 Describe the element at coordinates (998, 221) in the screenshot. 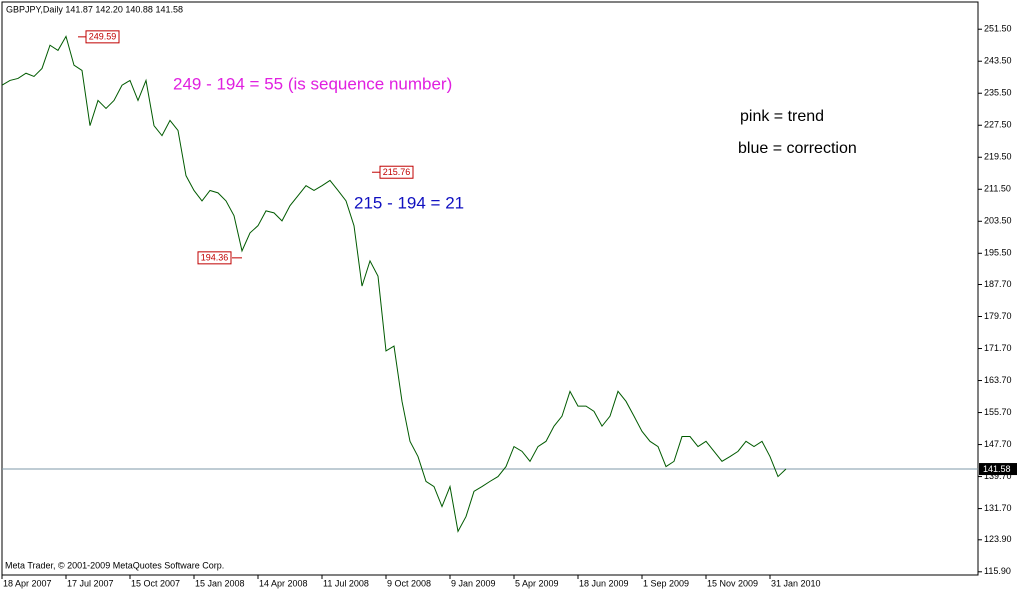

I see `y-tick-label: 203.50` at that location.